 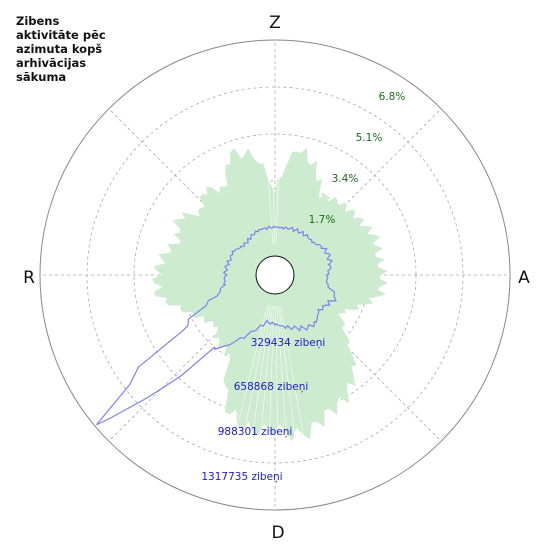 I want to click on count-tick-label: 1317735 zibeņi, so click(x=241, y=477).